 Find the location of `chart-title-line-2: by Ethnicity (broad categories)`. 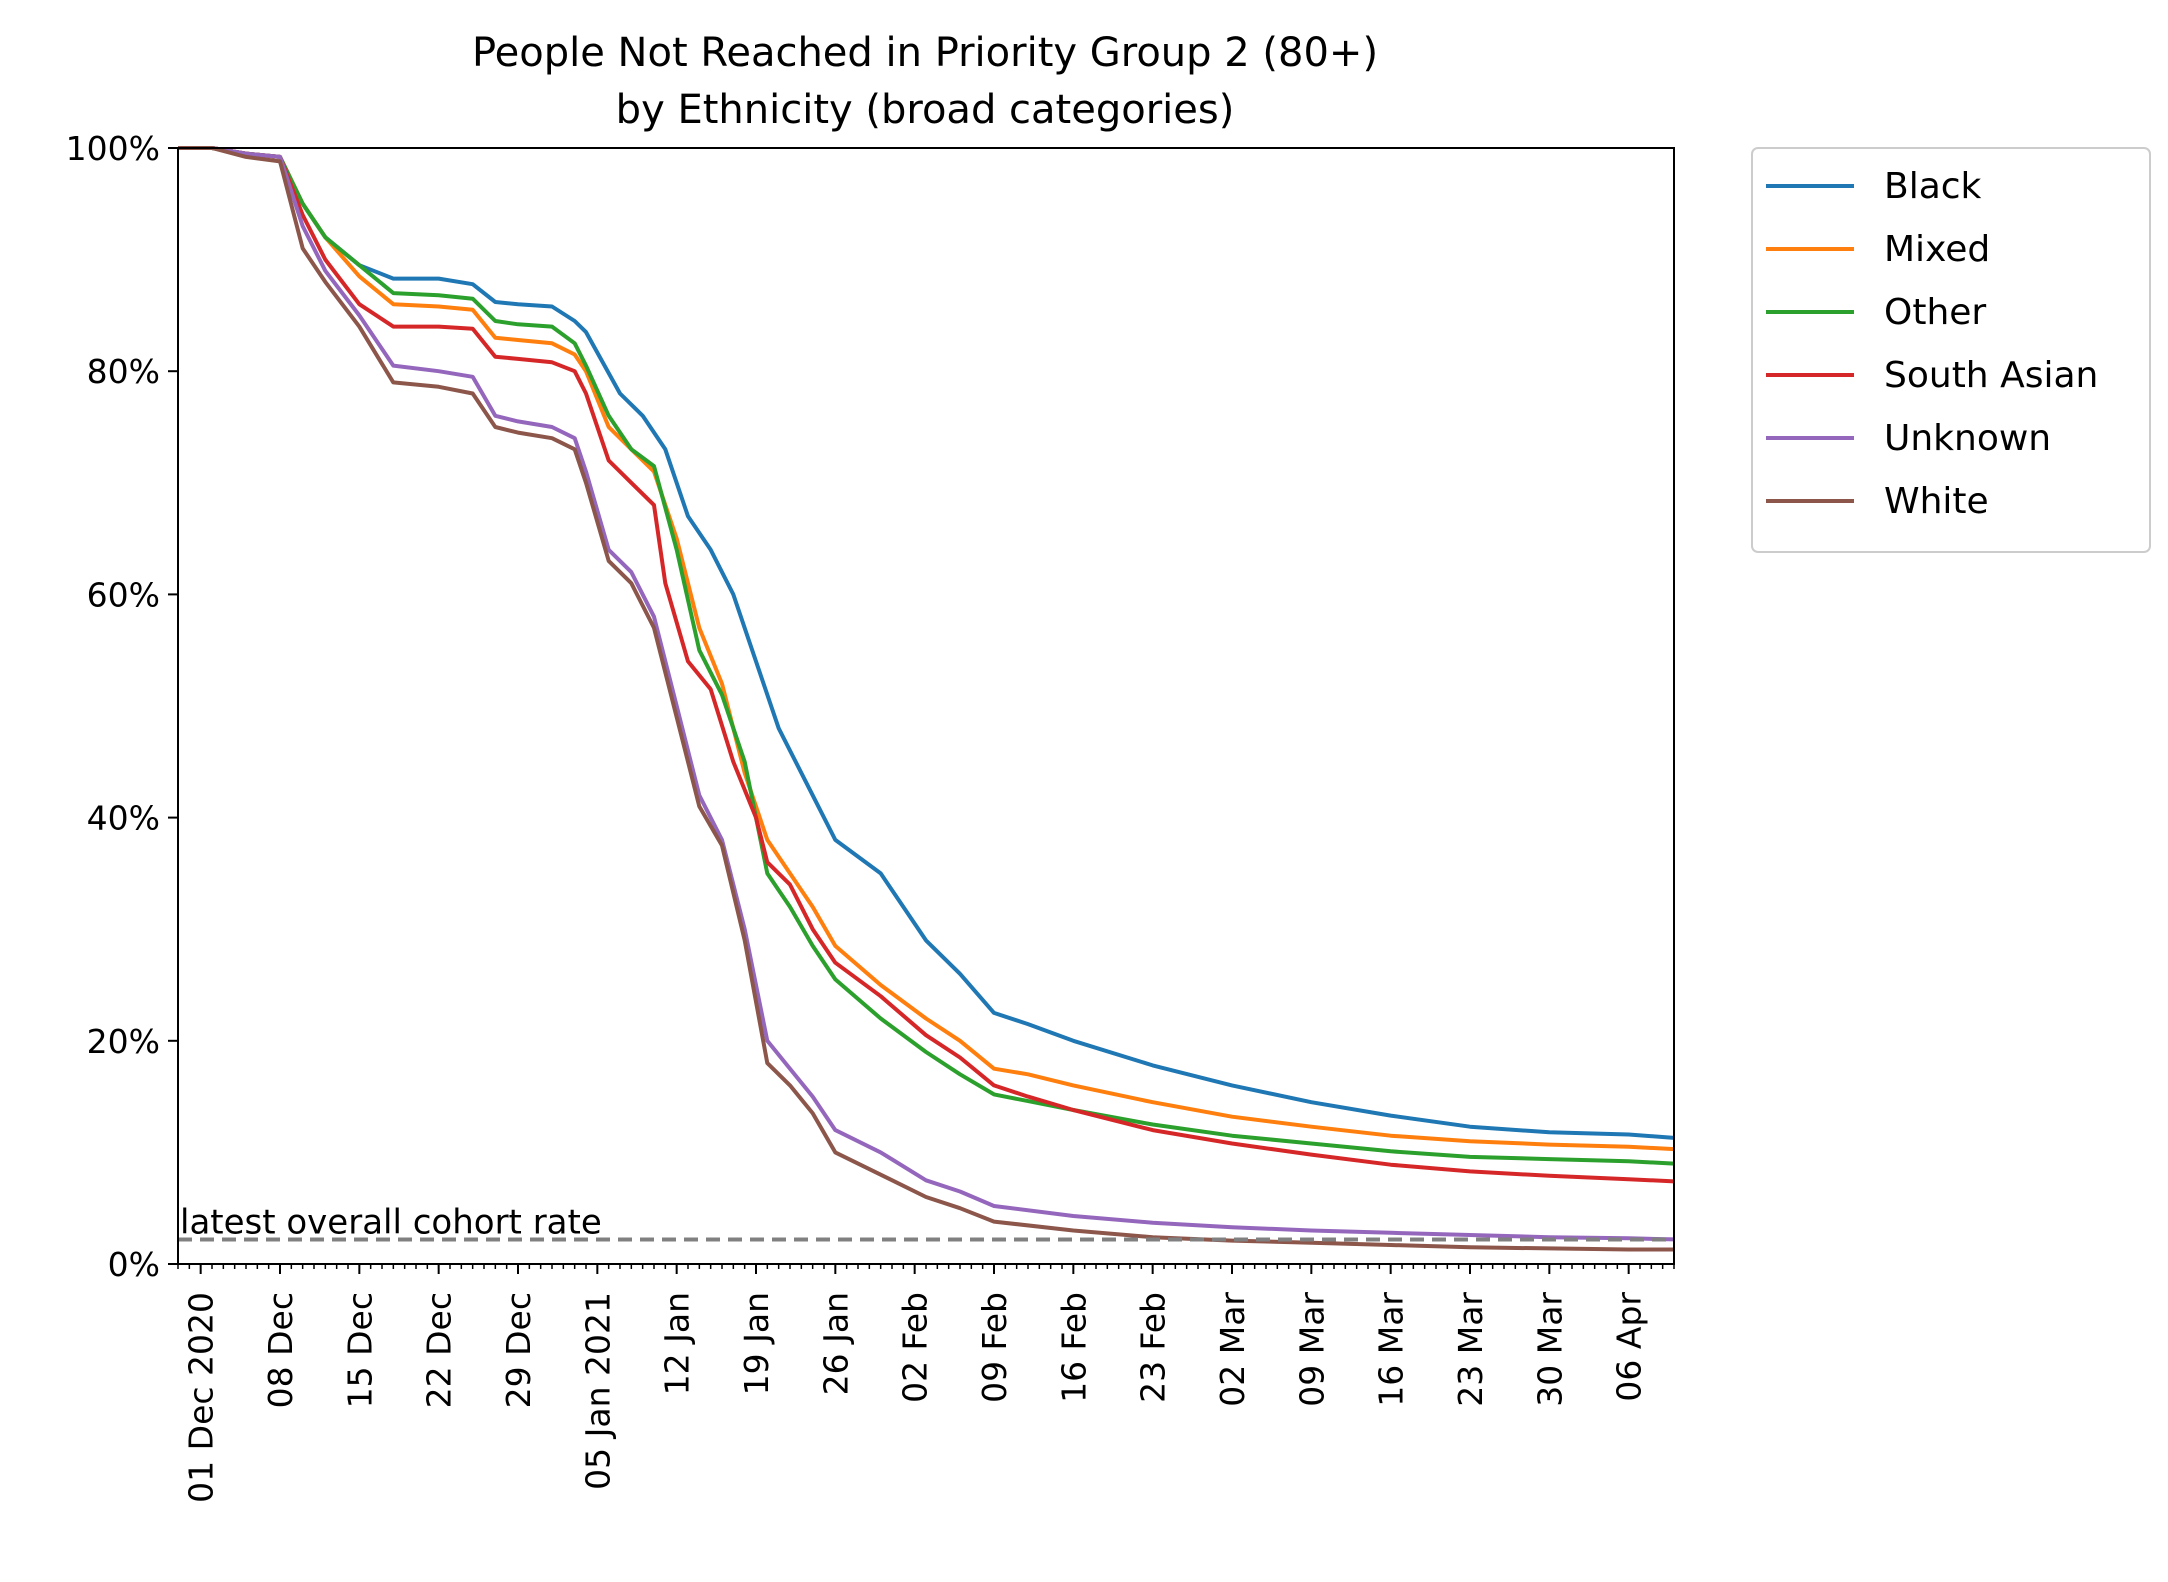

chart-title-line-2: by Ethnicity (broad categories) is located at coordinates (925, 110).